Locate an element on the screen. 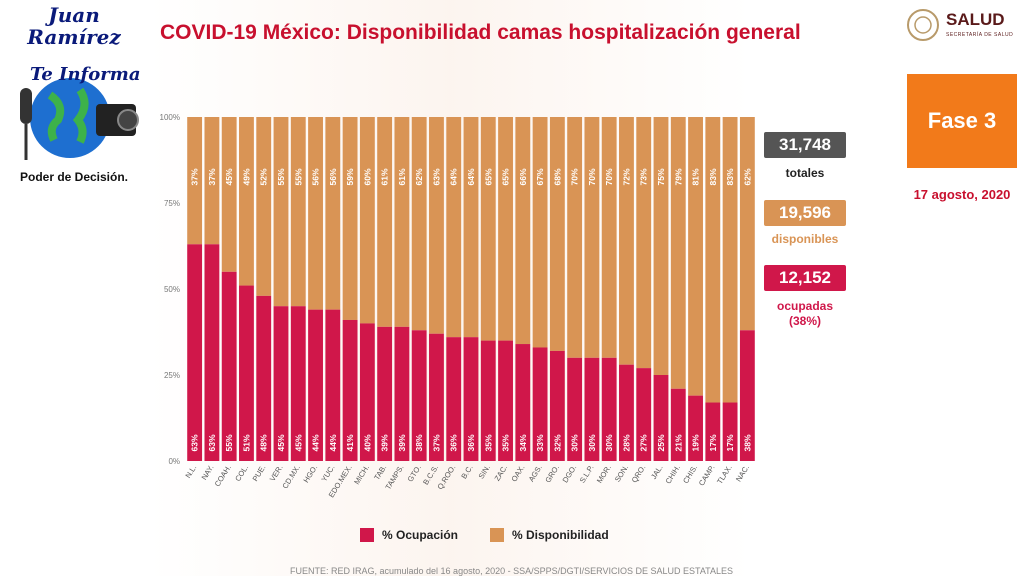 The width and height of the screenshot is (1024, 576). x-tick-label: JAL. is located at coordinates (657, 472).